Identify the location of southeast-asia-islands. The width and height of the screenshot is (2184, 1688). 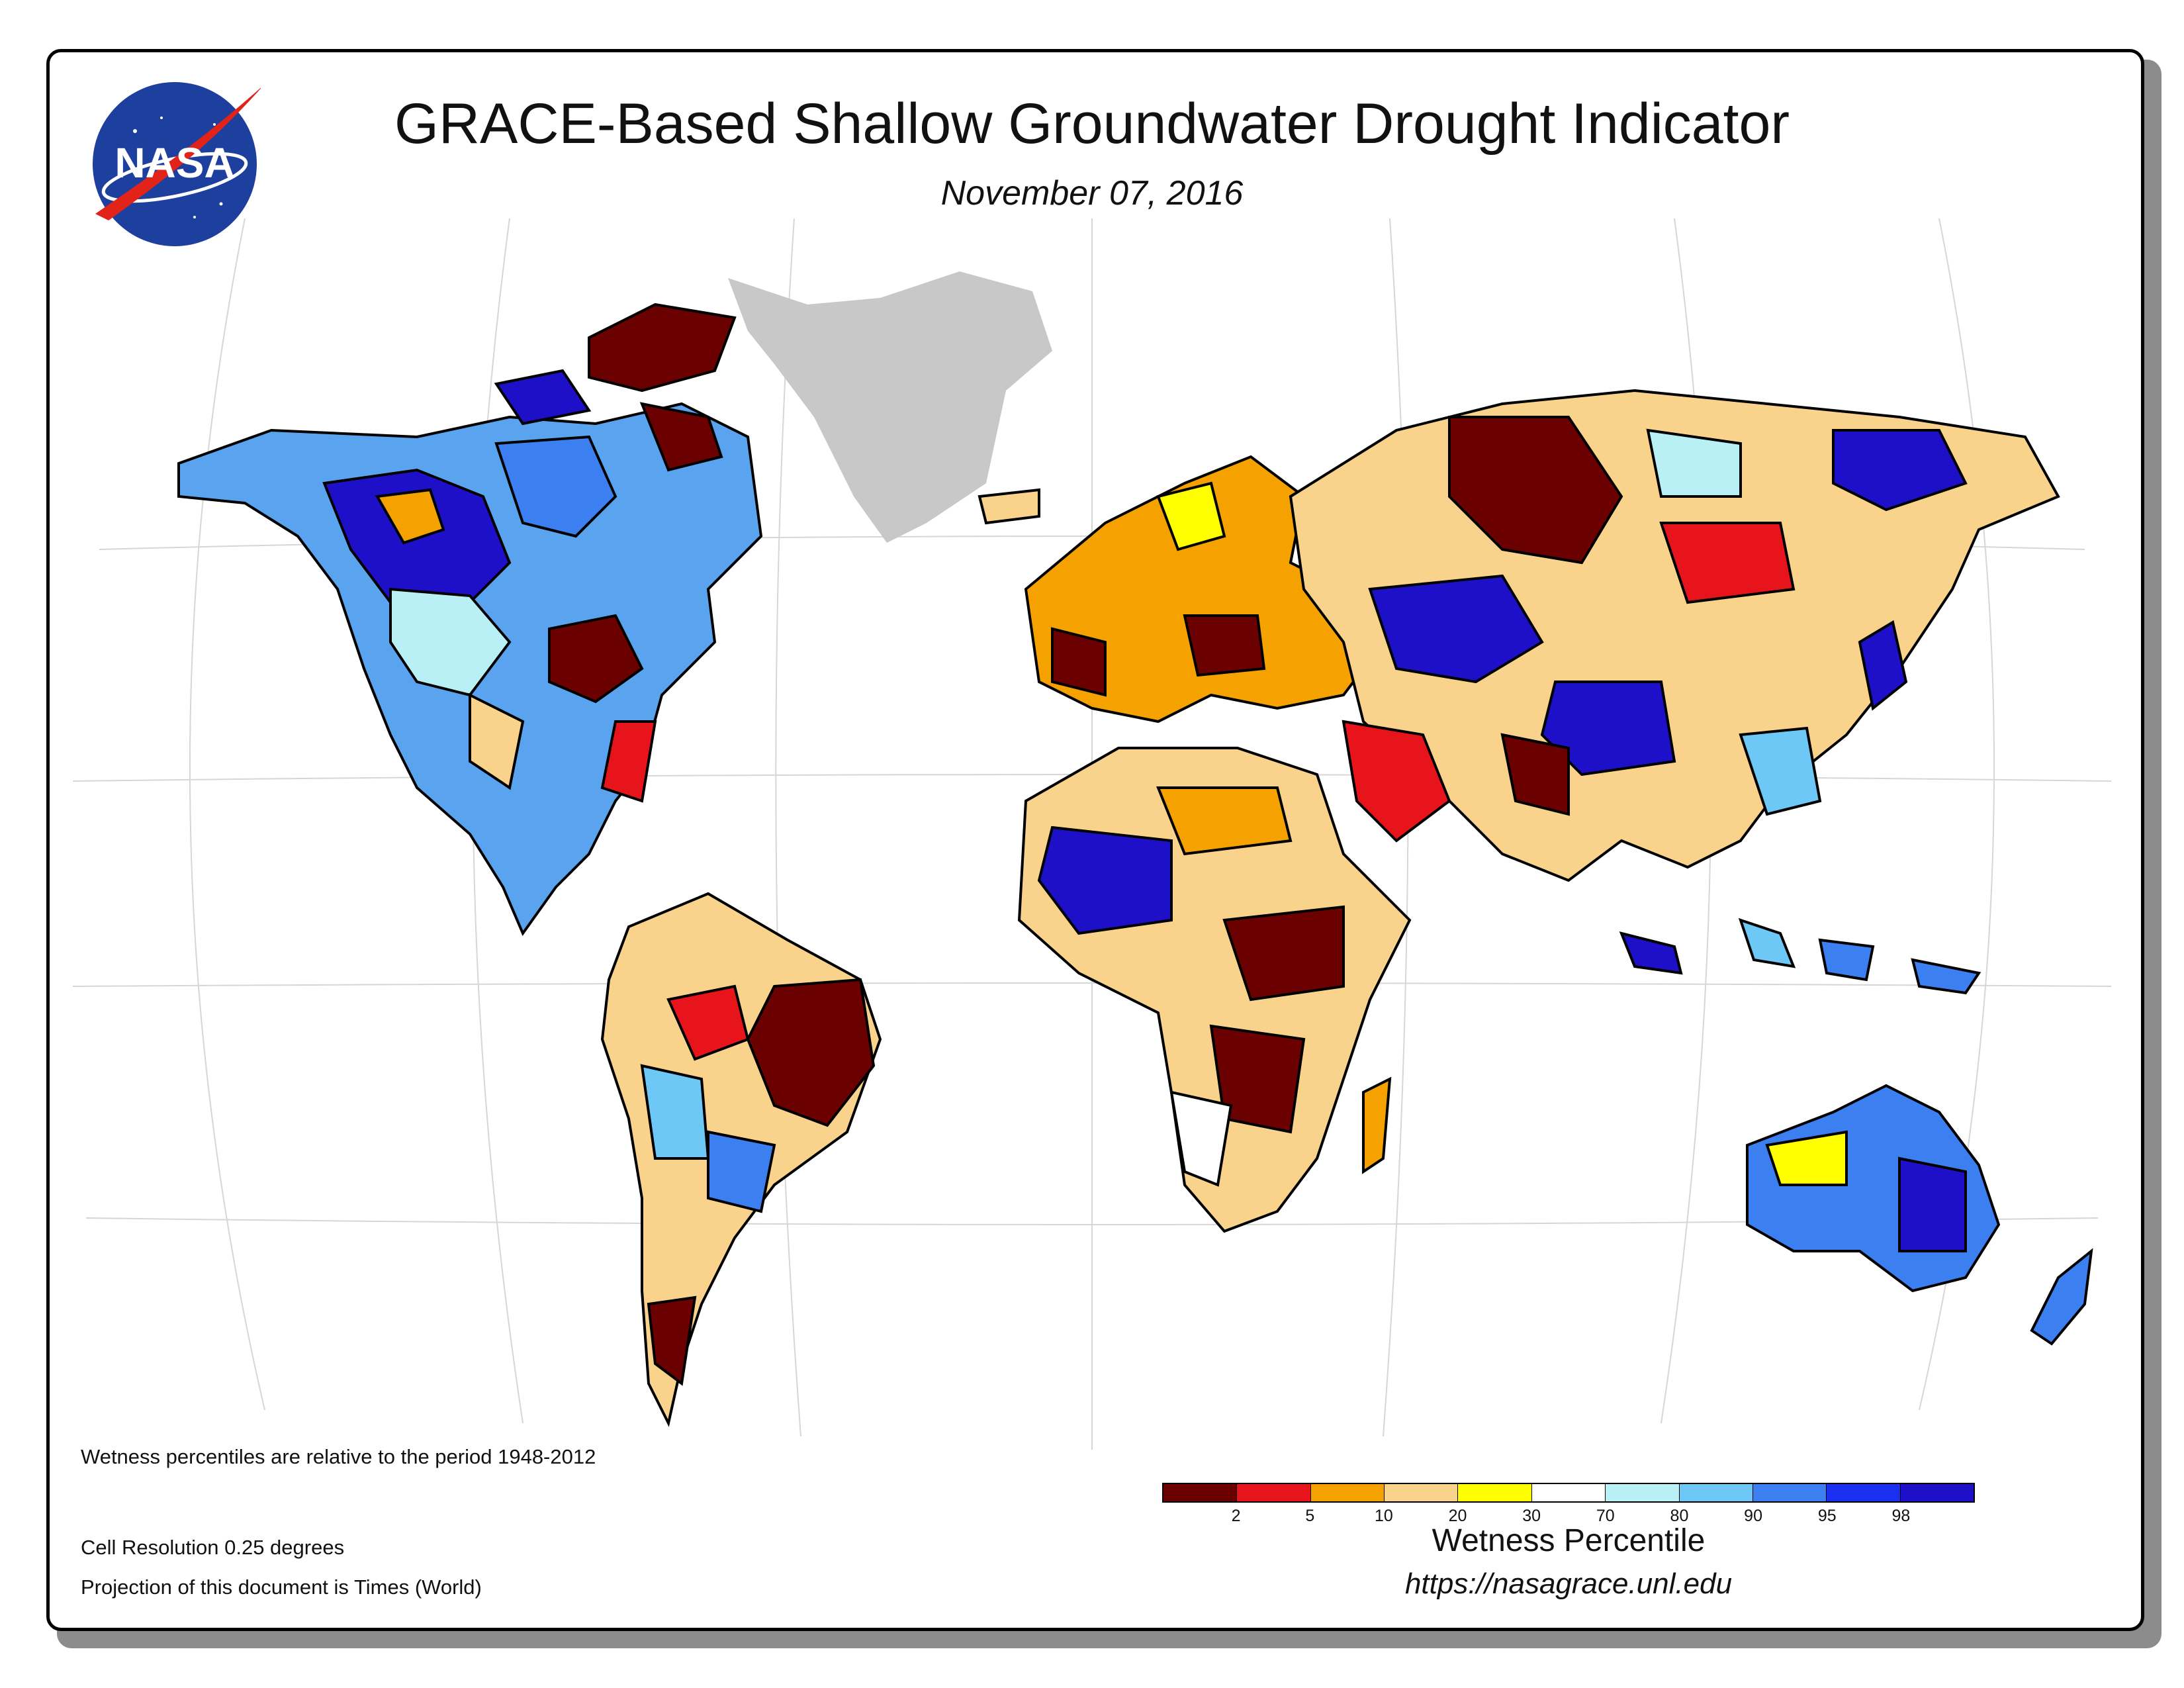
(1800, 956).